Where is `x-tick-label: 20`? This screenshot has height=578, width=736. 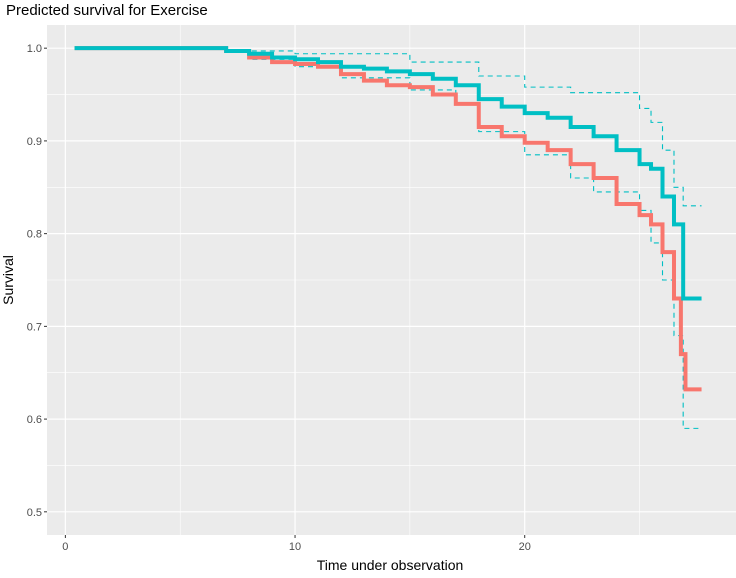 x-tick-label: 20 is located at coordinates (525, 547).